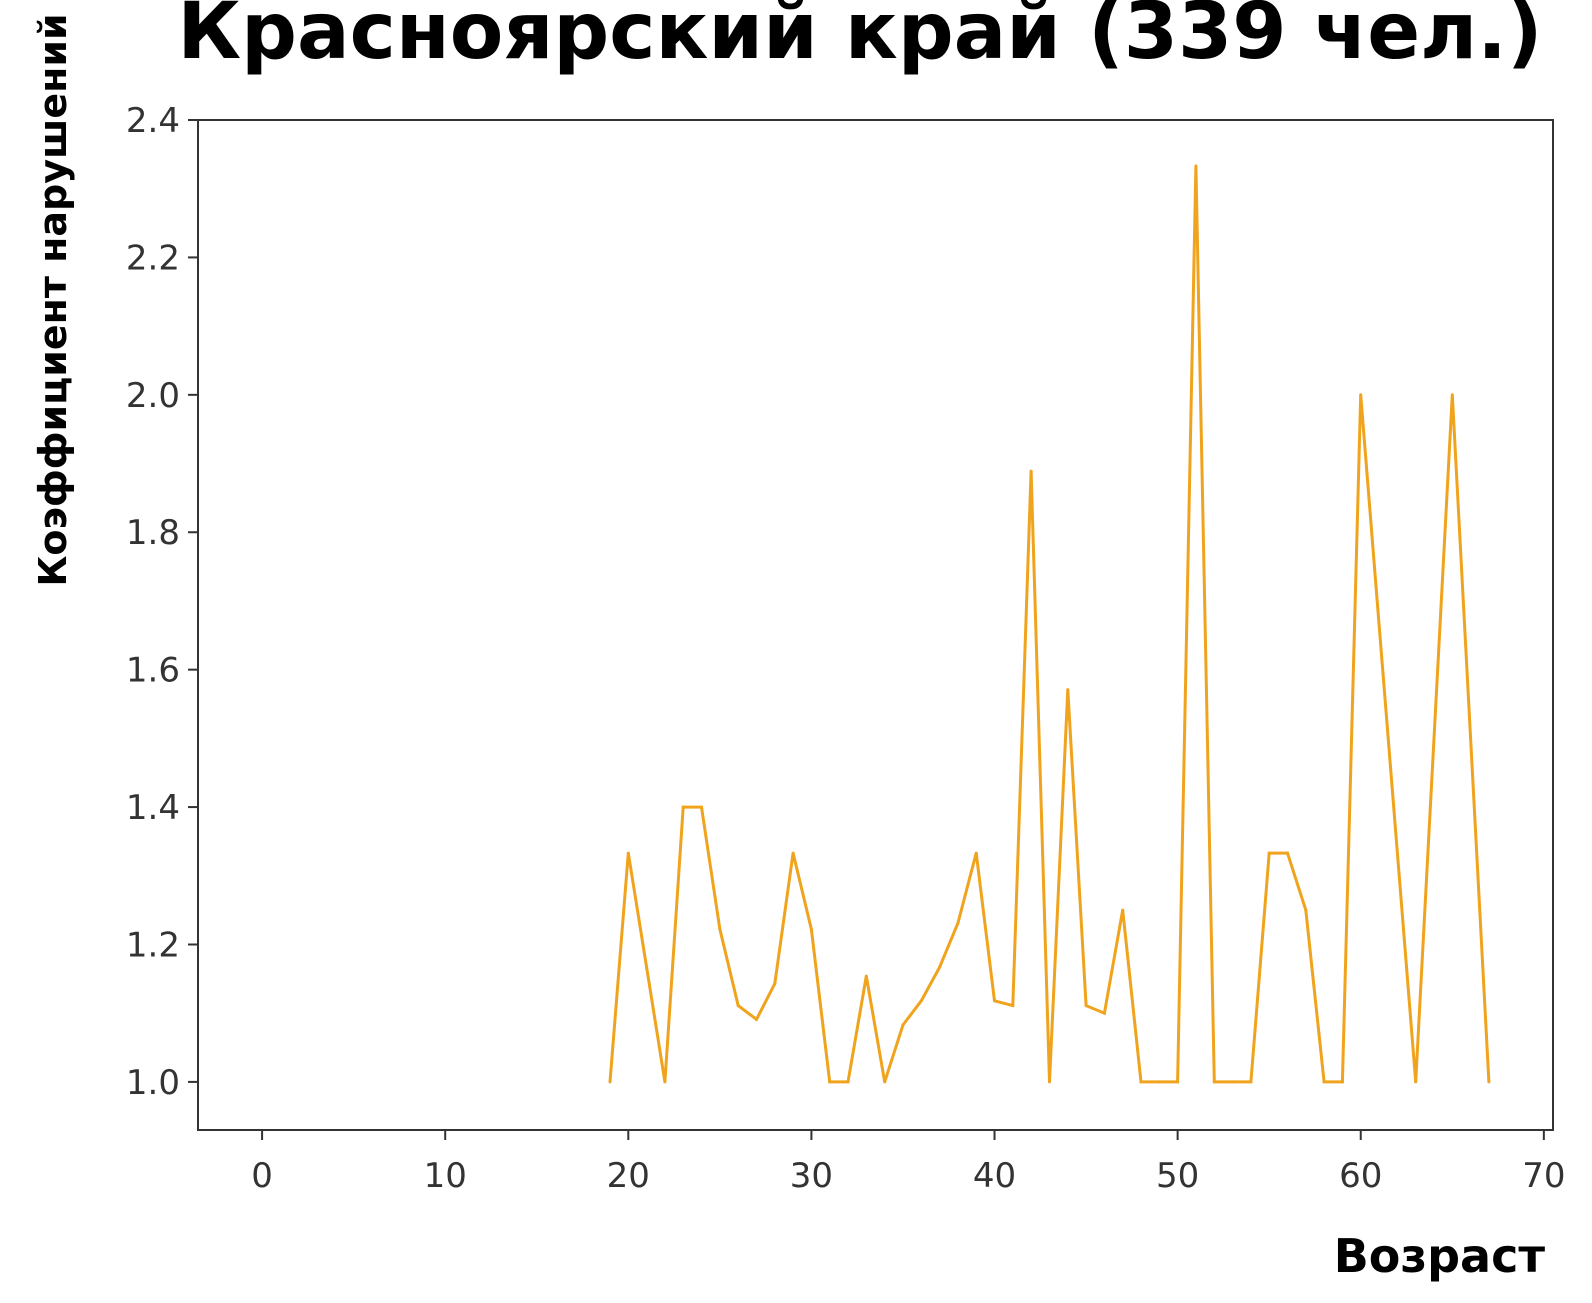 The height and width of the screenshot is (1303, 1592). What do you see at coordinates (262, 1176) in the screenshot?
I see `x-tick-label: 0` at bounding box center [262, 1176].